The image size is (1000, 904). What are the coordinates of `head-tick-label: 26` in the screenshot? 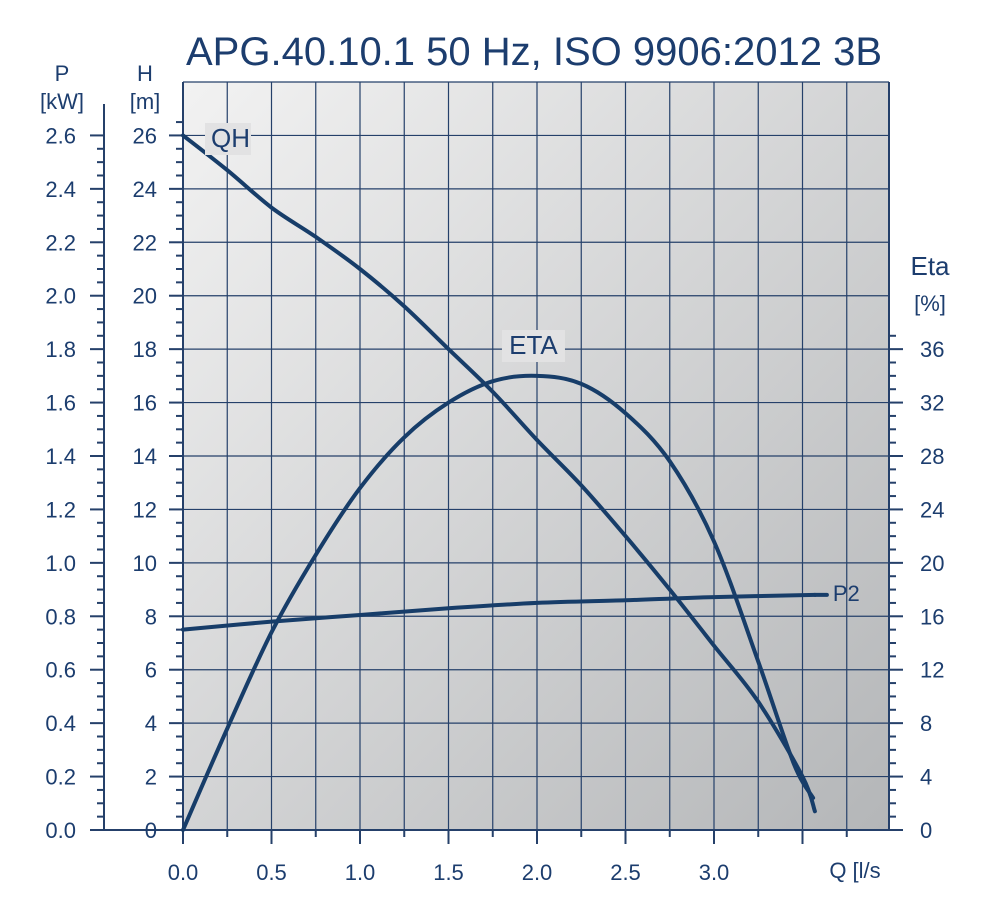 It's located at (145, 135).